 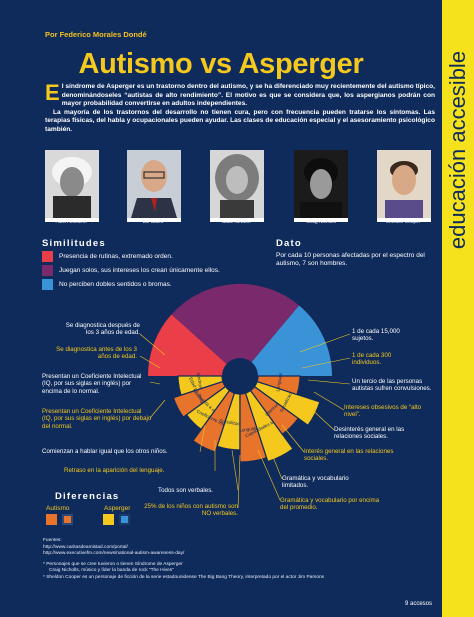 What do you see at coordinates (404, 187) in the screenshot?
I see `photo-cooper: Sheldon Cooper*` at bounding box center [404, 187].